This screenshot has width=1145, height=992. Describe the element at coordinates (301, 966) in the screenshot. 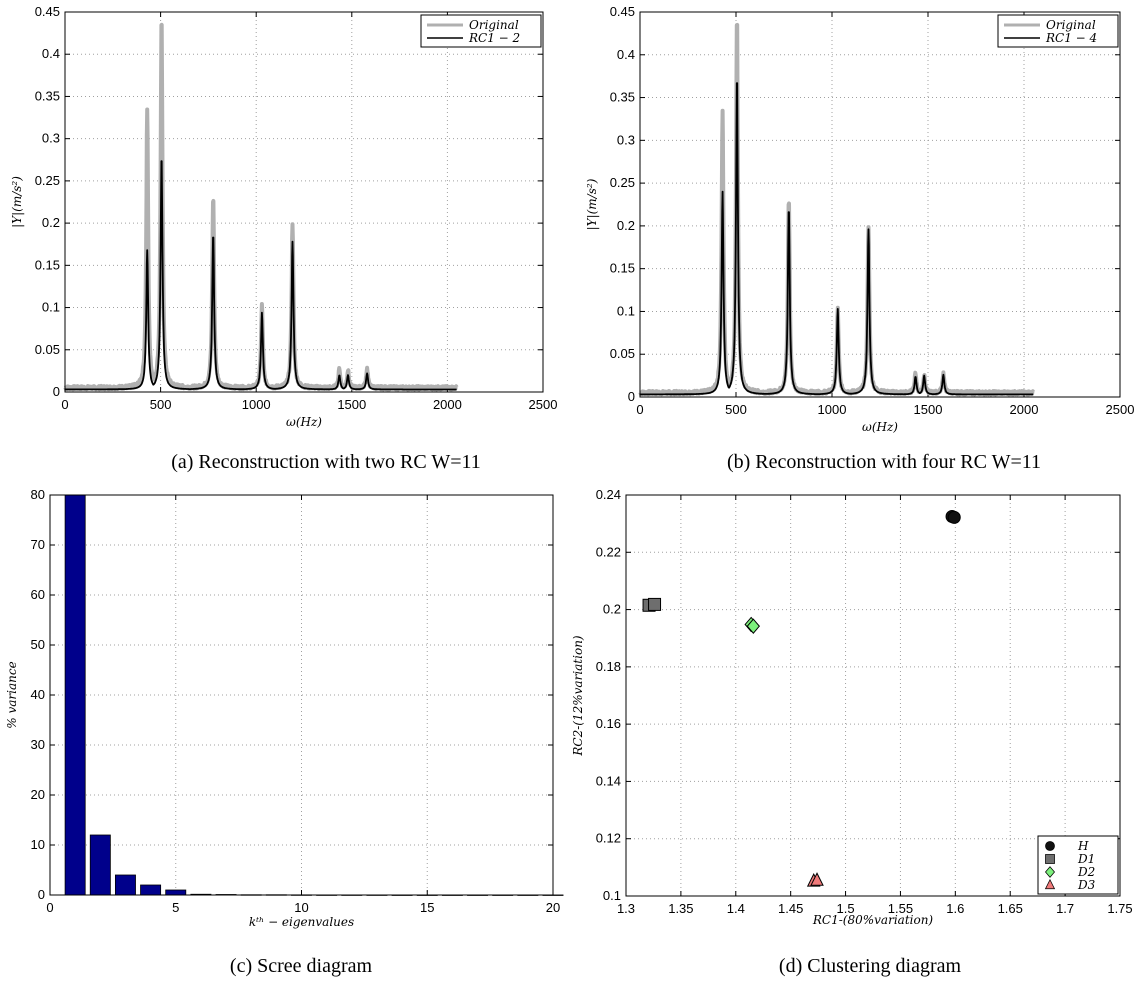

I see `panel-caption: (c) Scree diagram` at that location.